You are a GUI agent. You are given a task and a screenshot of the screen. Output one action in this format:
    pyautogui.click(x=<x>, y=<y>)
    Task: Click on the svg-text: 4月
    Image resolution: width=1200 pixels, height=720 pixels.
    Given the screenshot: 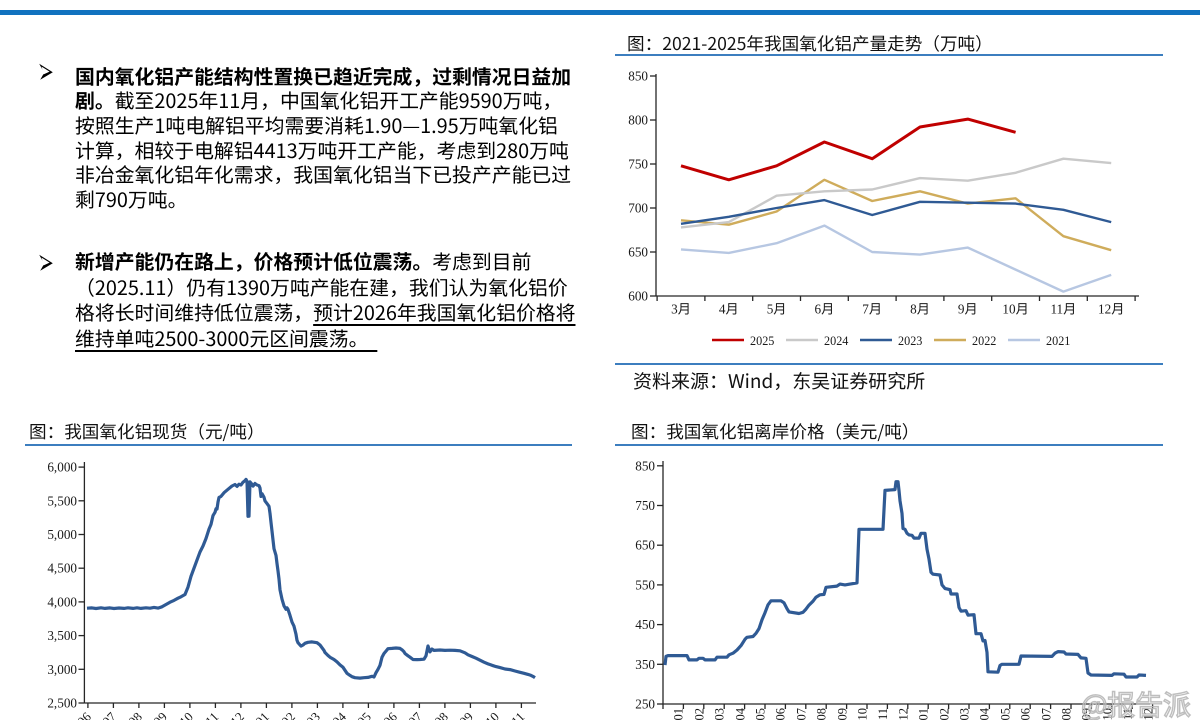 What is the action you would take?
    pyautogui.click(x=729, y=309)
    